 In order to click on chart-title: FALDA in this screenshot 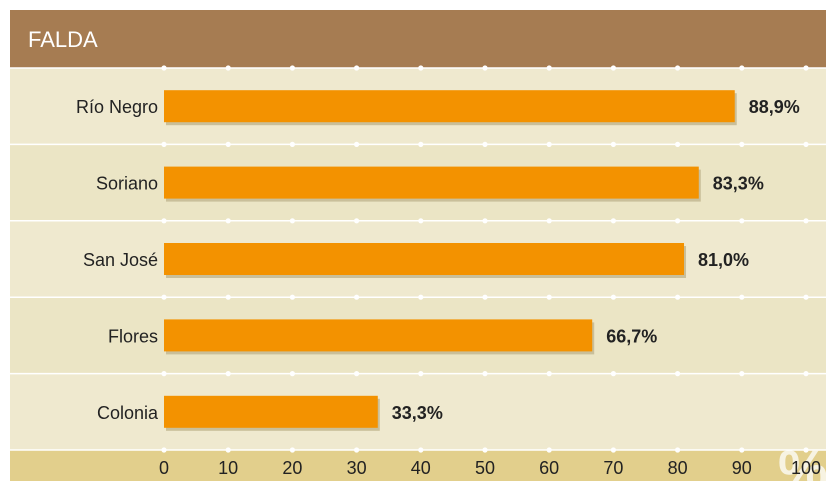, I will do `click(63, 39)`.